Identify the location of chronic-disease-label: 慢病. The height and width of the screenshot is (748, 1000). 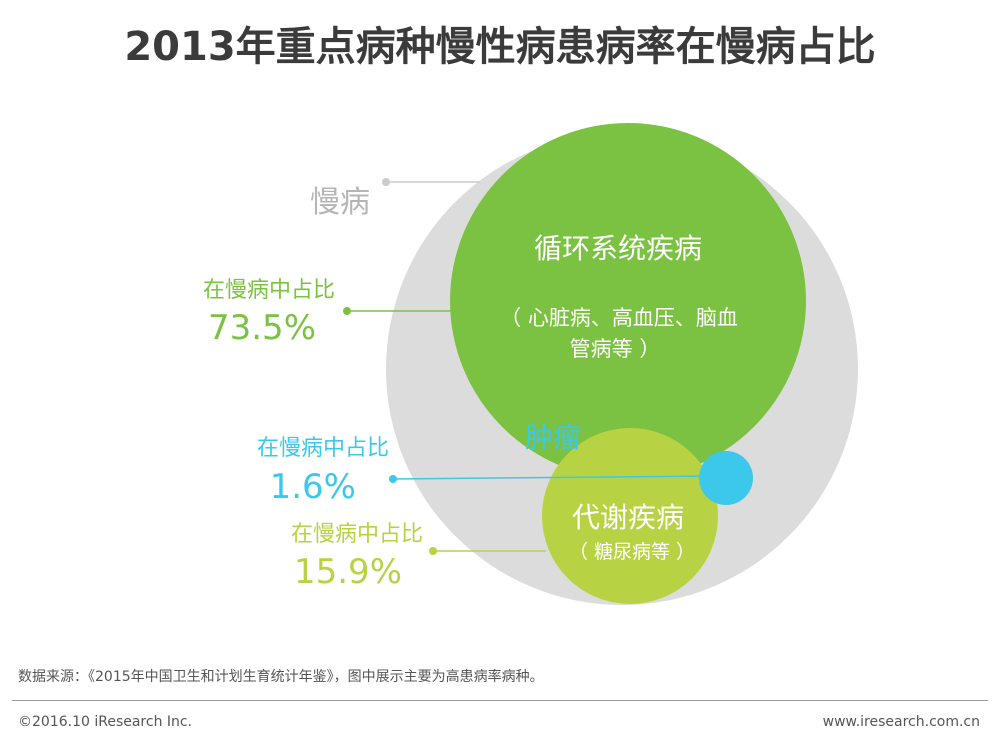
(340, 202).